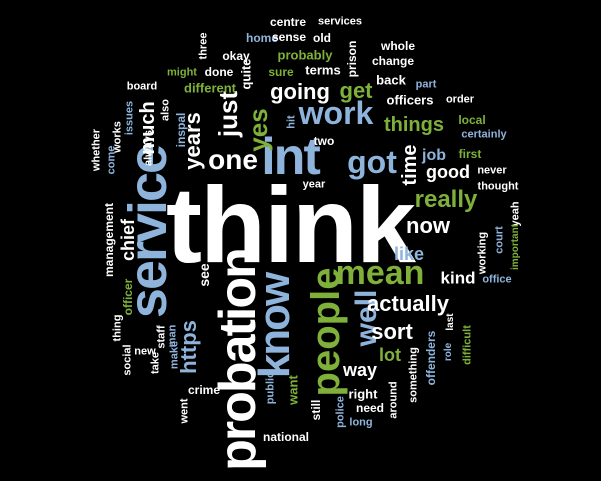 The width and height of the screenshot is (601, 481). I want to click on cloud-word: last, so click(450, 322).